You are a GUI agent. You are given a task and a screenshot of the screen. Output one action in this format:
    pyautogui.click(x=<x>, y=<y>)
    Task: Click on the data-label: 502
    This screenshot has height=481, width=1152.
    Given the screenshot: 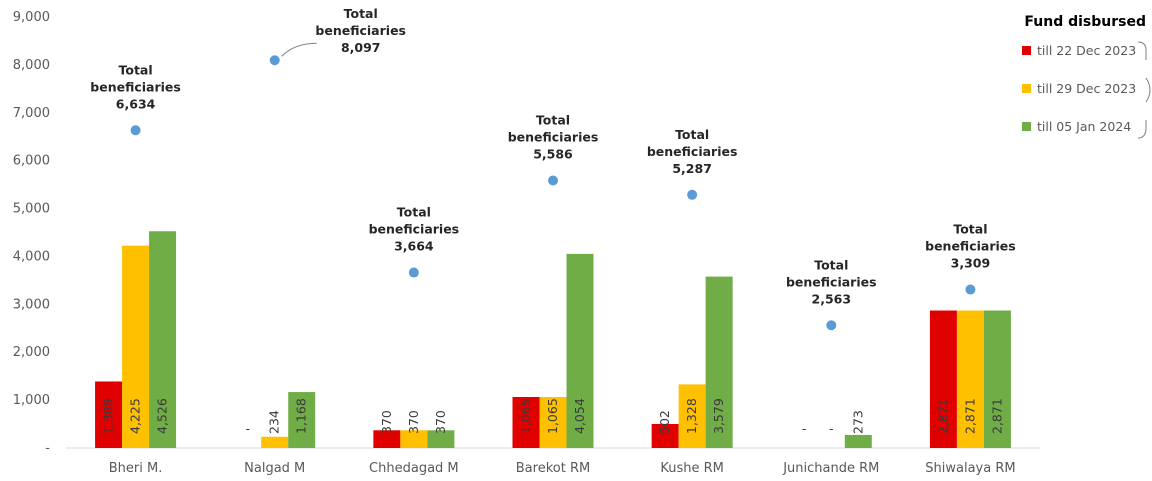 What is the action you would take?
    pyautogui.click(x=664, y=422)
    